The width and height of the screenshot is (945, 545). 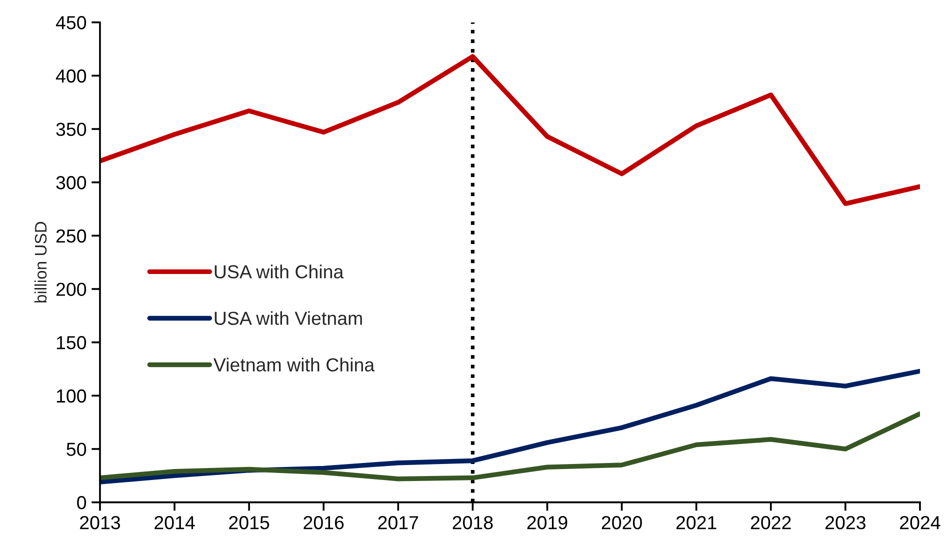 What do you see at coordinates (71, 396) in the screenshot?
I see `y-tick-label: 100` at bounding box center [71, 396].